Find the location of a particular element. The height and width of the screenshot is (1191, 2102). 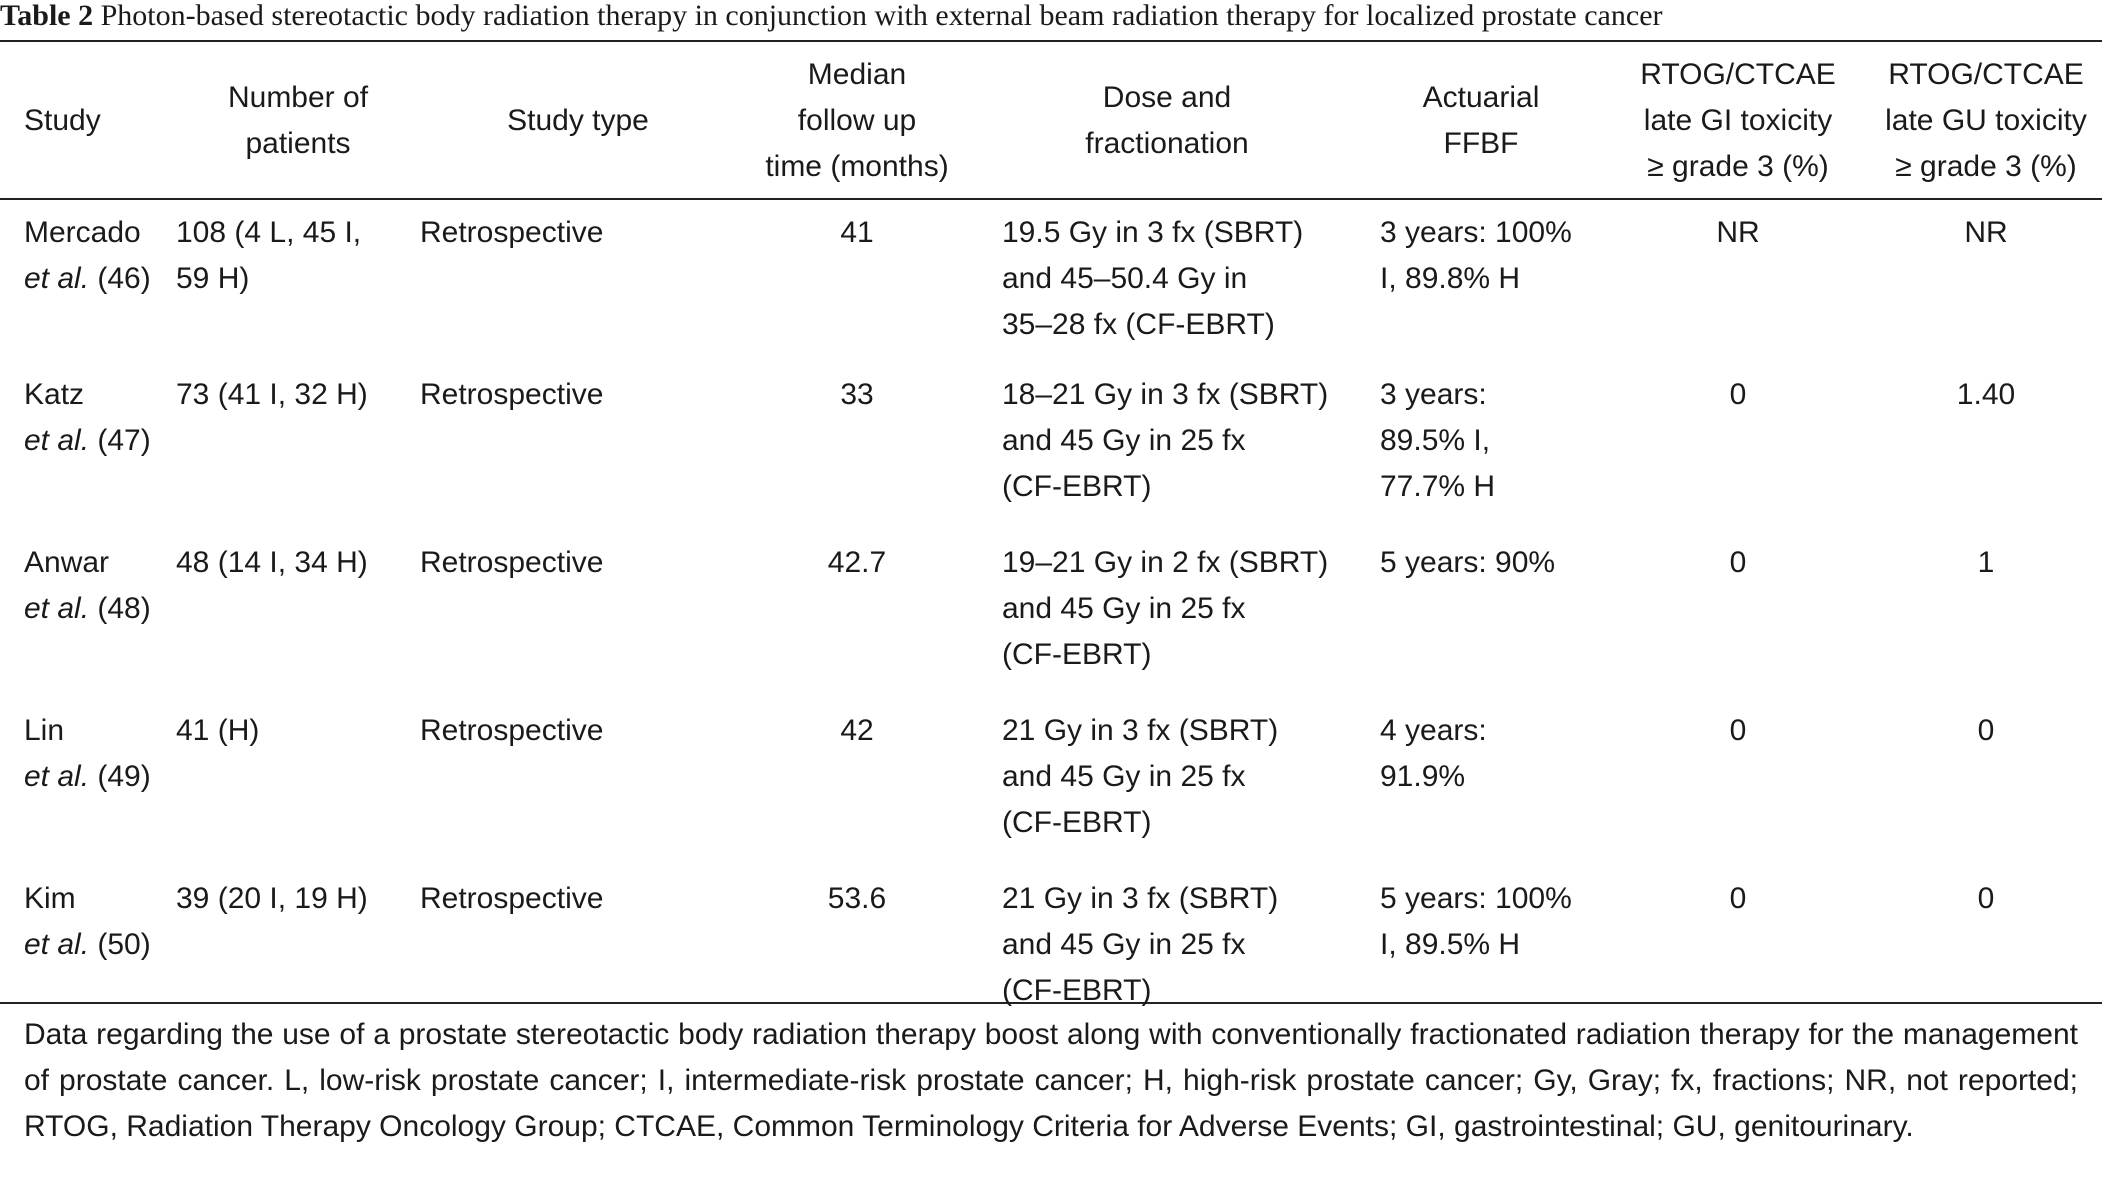

cell-patients: 73 (41 I, 32 H) is located at coordinates (272, 394).